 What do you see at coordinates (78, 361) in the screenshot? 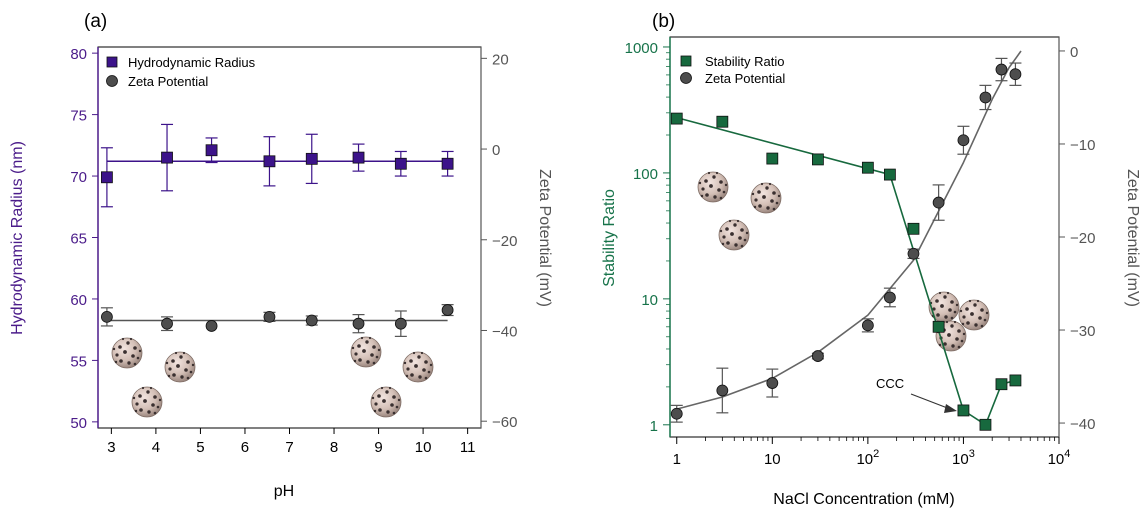
I see `left-tick-label: 55` at bounding box center [78, 361].